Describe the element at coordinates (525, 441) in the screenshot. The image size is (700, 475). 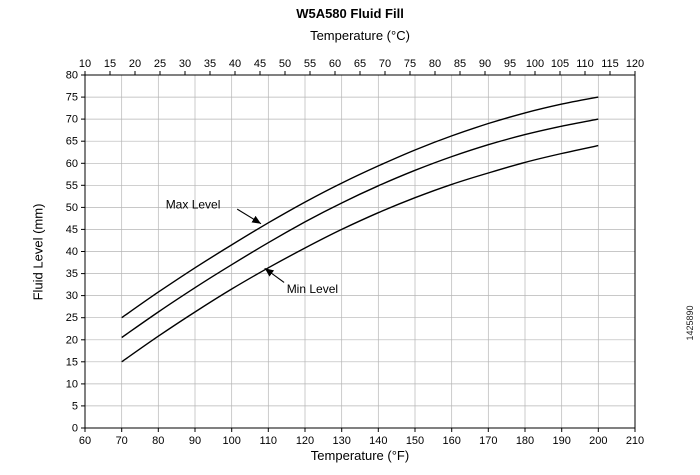
I see `svg-text: 180` at that location.